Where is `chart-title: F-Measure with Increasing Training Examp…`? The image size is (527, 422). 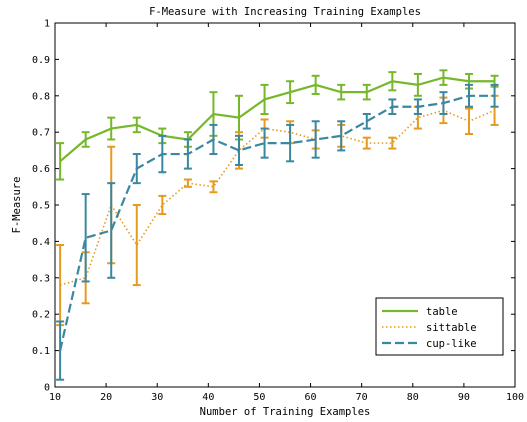
chart-title: F-Measure with Increasing Training Examp… is located at coordinates (285, 12).